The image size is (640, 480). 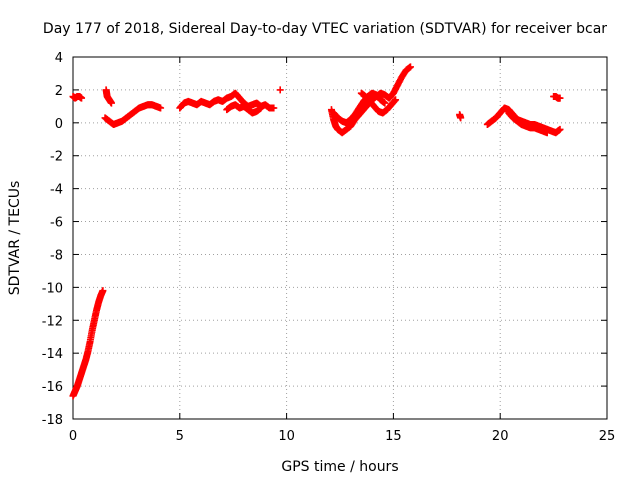 I want to click on x-tick-label: 10, so click(x=286, y=436).